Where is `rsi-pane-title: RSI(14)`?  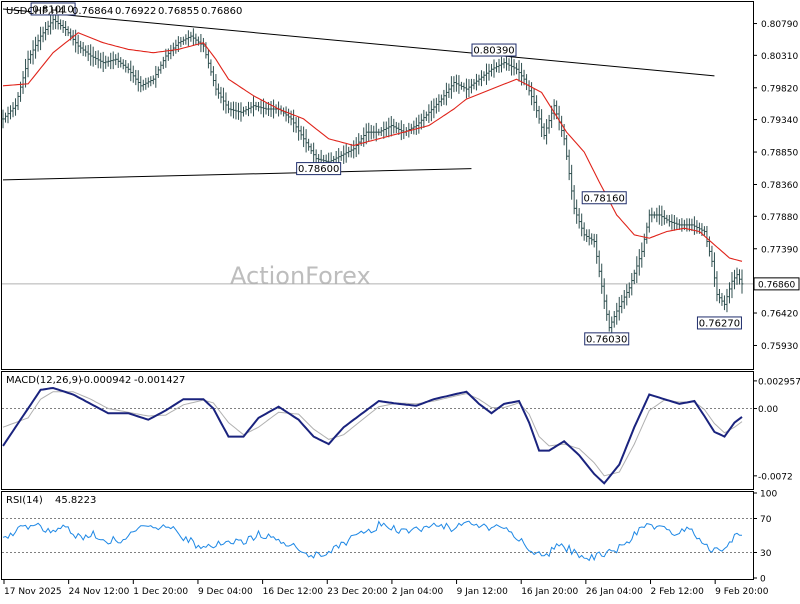
rsi-pane-title: RSI(14) is located at coordinates (24, 500).